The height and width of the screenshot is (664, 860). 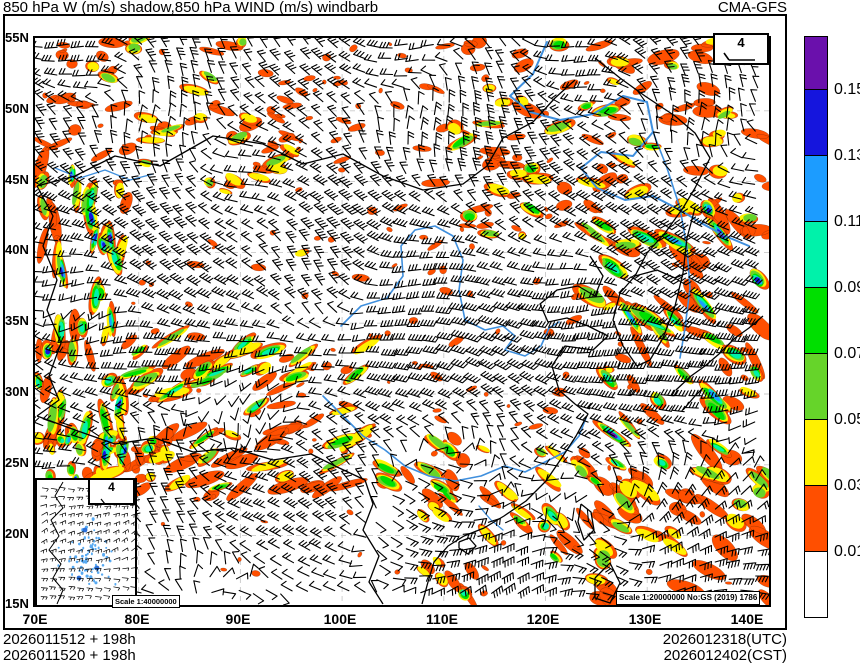 What do you see at coordinates (752, 8) in the screenshot?
I see `model-name-label: CMA-GFS` at bounding box center [752, 8].